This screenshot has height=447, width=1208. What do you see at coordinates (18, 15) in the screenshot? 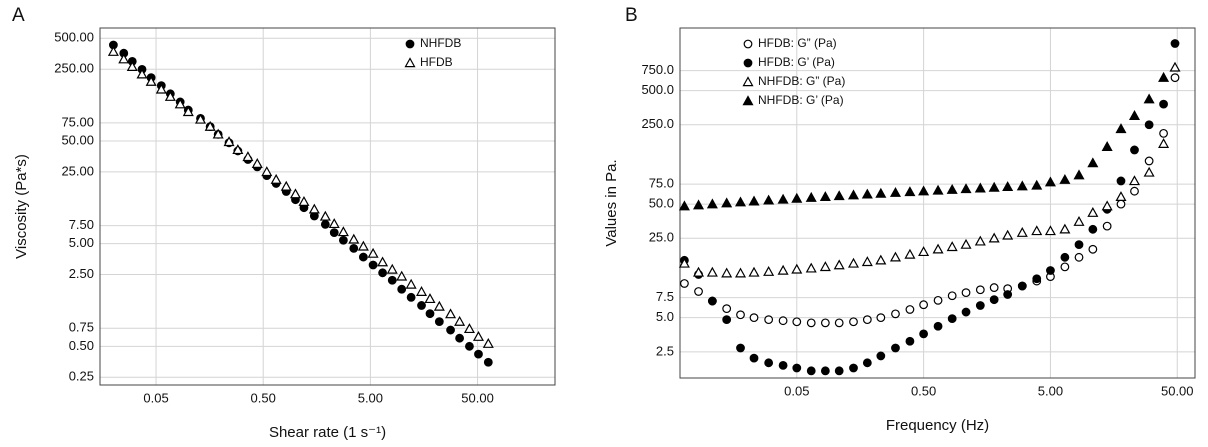
I see `panel-label: A` at bounding box center [18, 15].